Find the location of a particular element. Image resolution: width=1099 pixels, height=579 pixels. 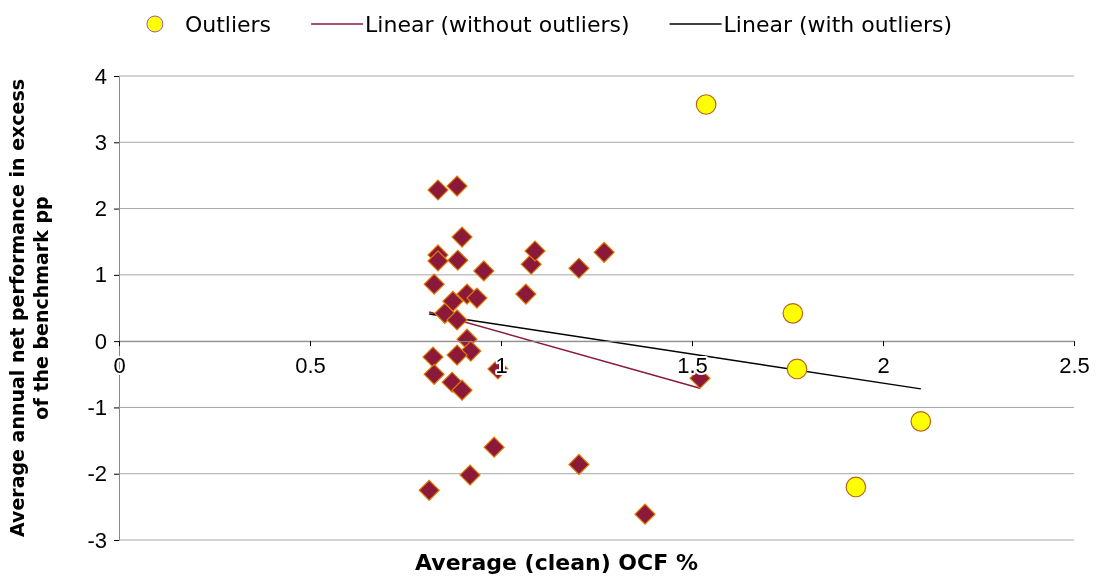

y-tick-label: -2 is located at coordinates (97, 474).